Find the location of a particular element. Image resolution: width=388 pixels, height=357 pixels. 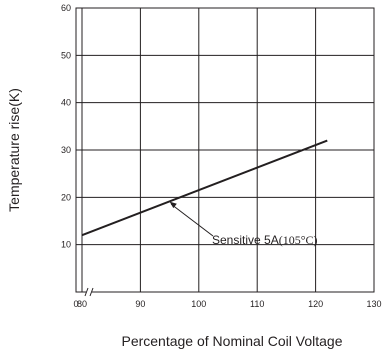

x-tick-label: 80 is located at coordinates (82, 304).